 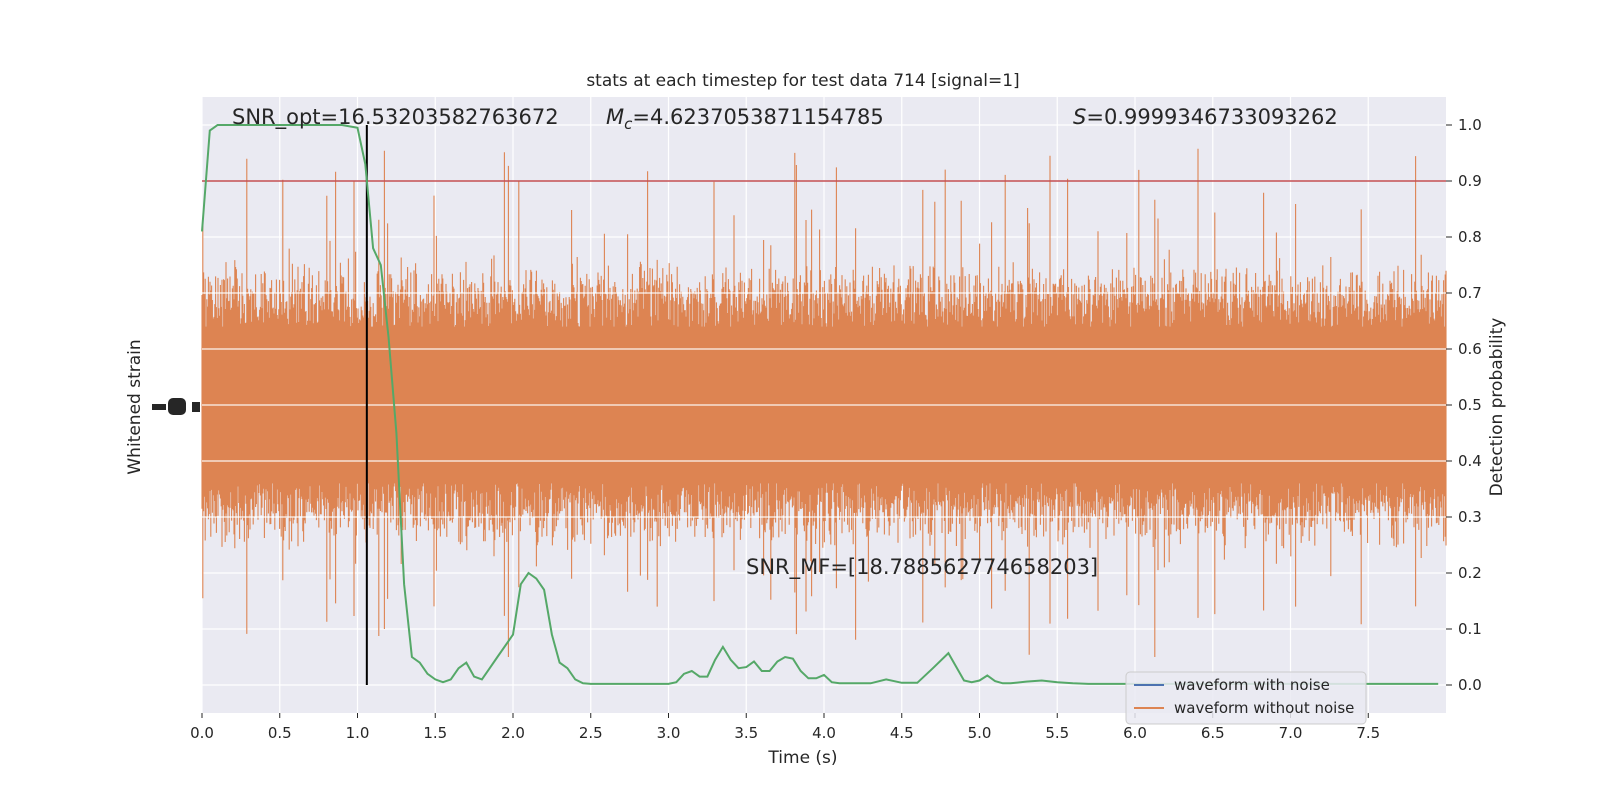 What do you see at coordinates (202, 733) in the screenshot?
I see `x-tick-label: 0.0` at bounding box center [202, 733].